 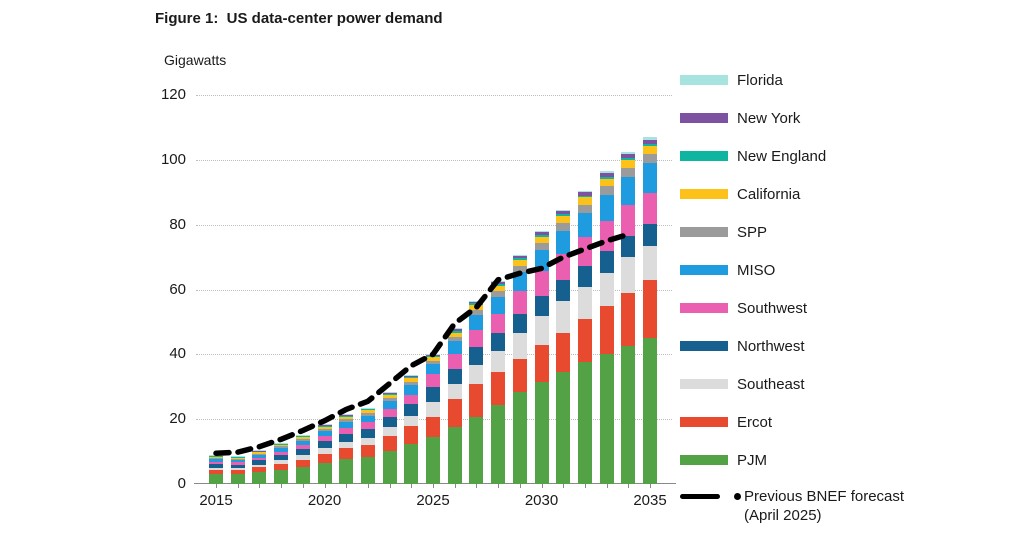 I want to click on bar-segment-miso-2020, so click(x=324, y=433).